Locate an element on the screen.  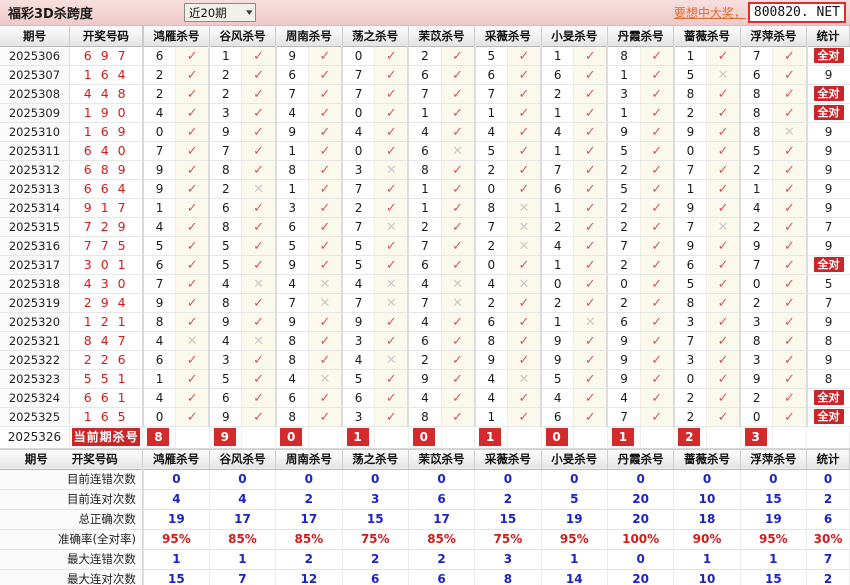
prediction-number: 3 is located at coordinates (755, 437).